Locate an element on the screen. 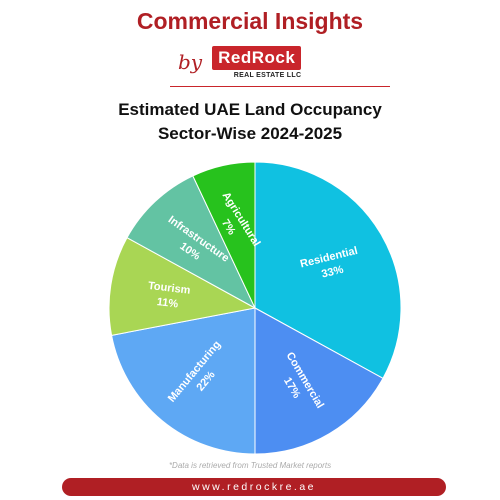 This screenshot has width=500, height=500. pie-slice-commercial is located at coordinates (319, 381).